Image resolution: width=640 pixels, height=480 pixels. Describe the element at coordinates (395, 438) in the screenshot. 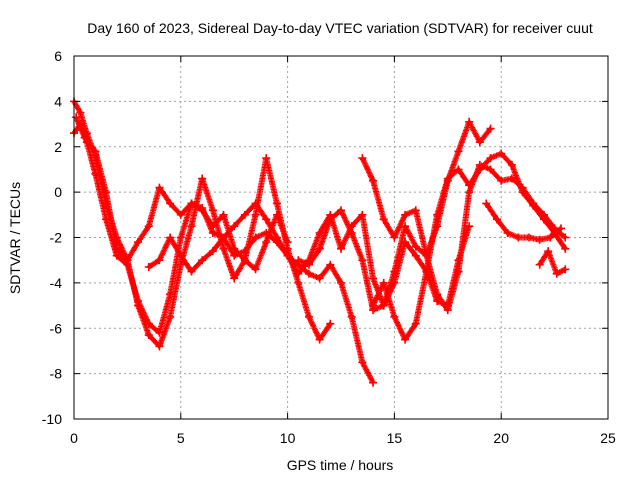

I see `x-tick-label: 15` at that location.